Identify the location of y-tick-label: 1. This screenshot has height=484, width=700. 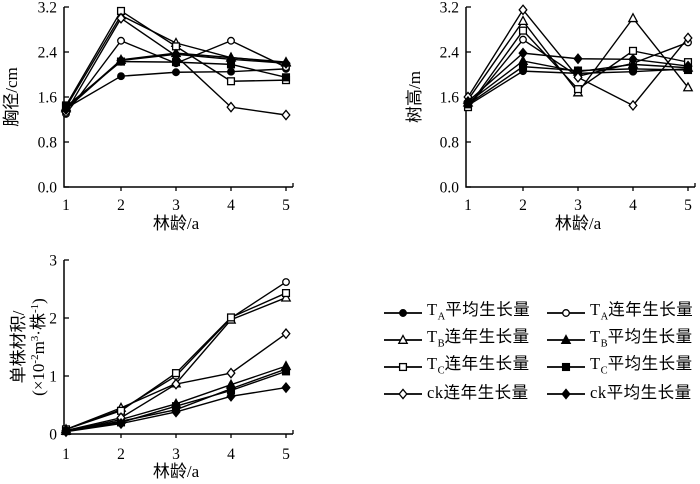
(53, 377).